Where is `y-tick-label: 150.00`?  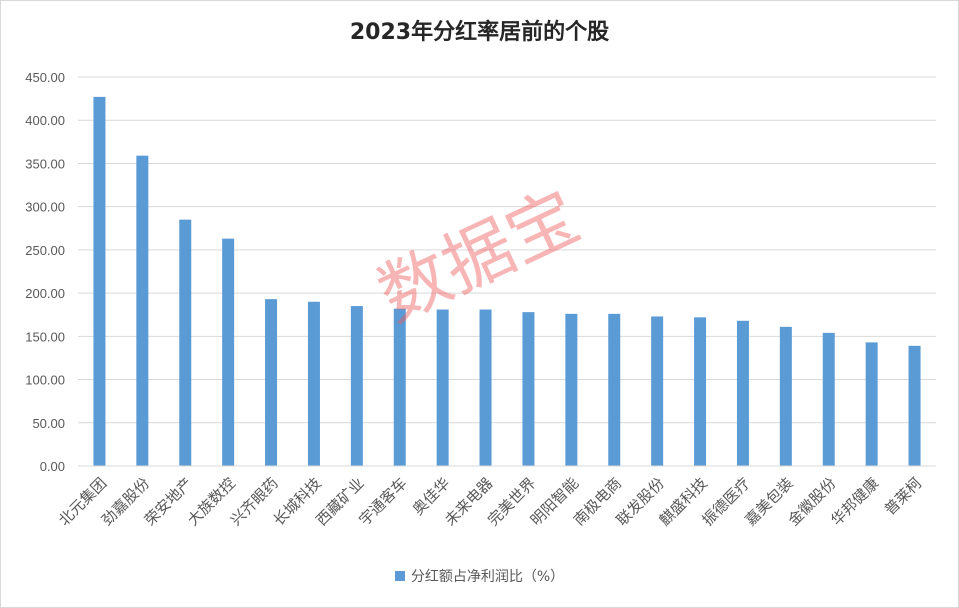 y-tick-label: 150.00 is located at coordinates (45, 336).